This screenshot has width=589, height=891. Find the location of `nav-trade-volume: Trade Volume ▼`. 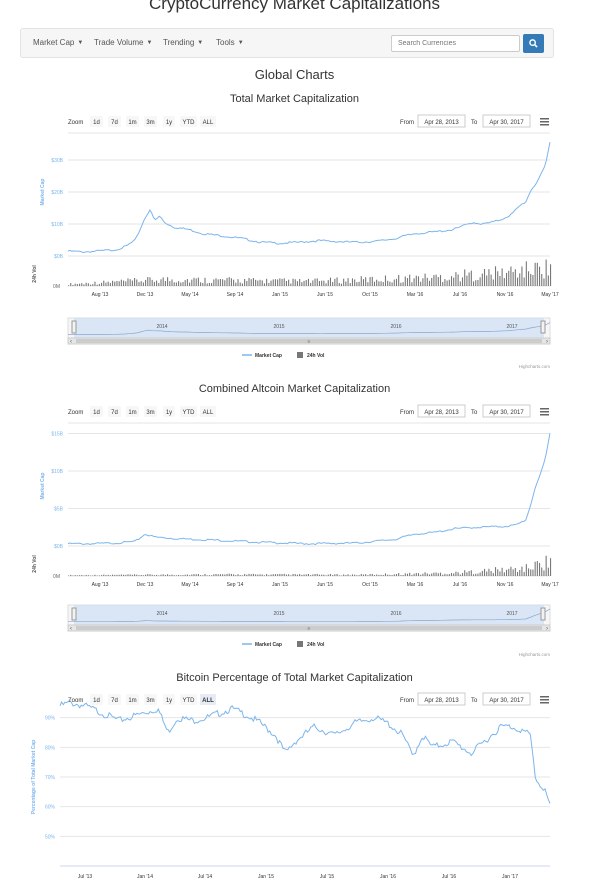

nav-trade-volume: Trade Volume ▼ is located at coordinates (123, 42).